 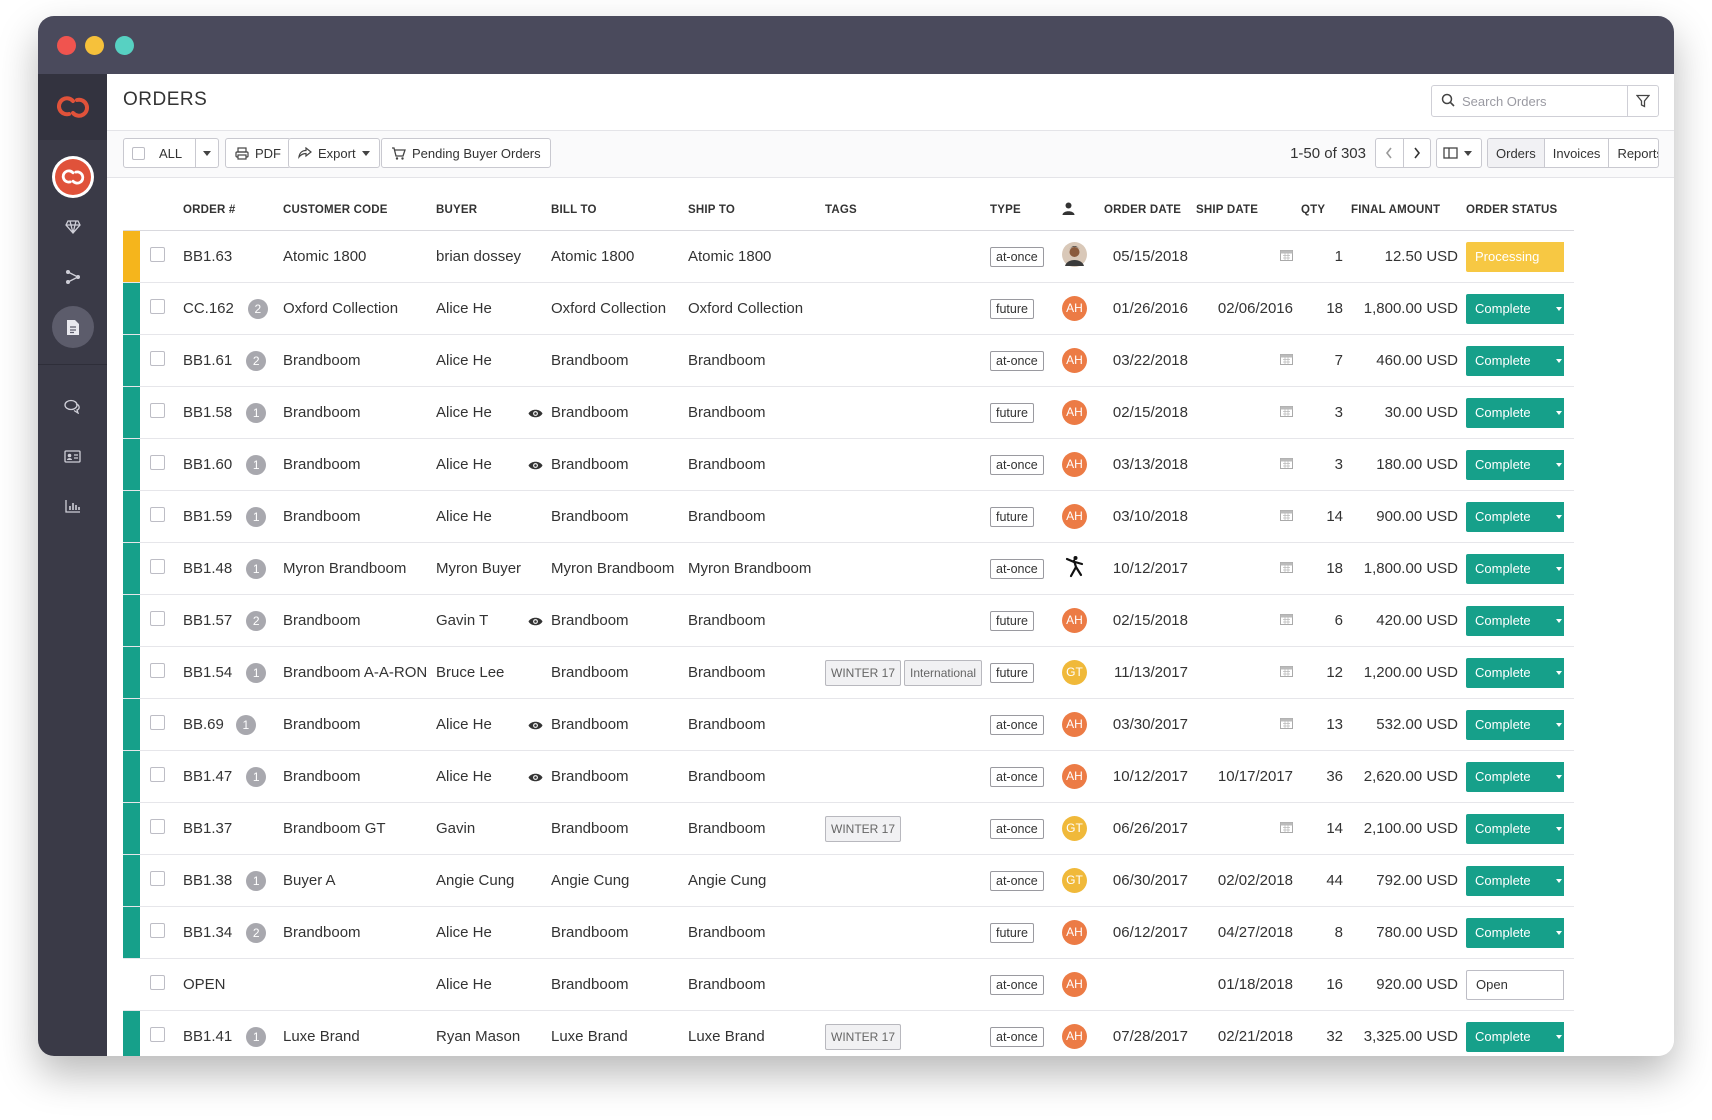 What do you see at coordinates (1515, 256) in the screenshot?
I see `order-status-dropdown: Processing` at bounding box center [1515, 256].